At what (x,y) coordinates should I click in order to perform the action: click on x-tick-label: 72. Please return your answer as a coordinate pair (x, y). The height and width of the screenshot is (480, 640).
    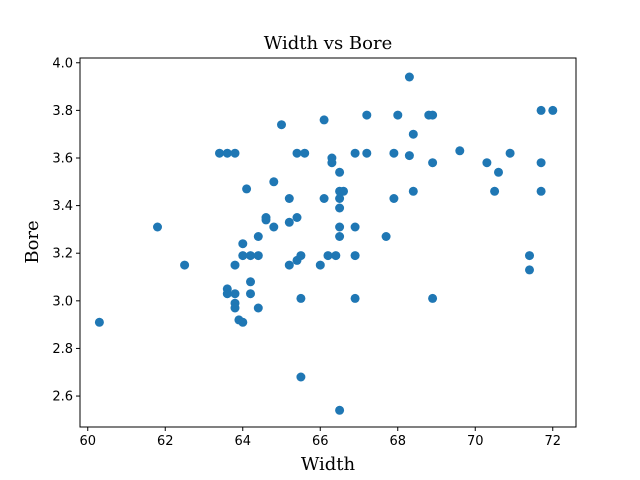
    Looking at the image, I should click on (552, 441).